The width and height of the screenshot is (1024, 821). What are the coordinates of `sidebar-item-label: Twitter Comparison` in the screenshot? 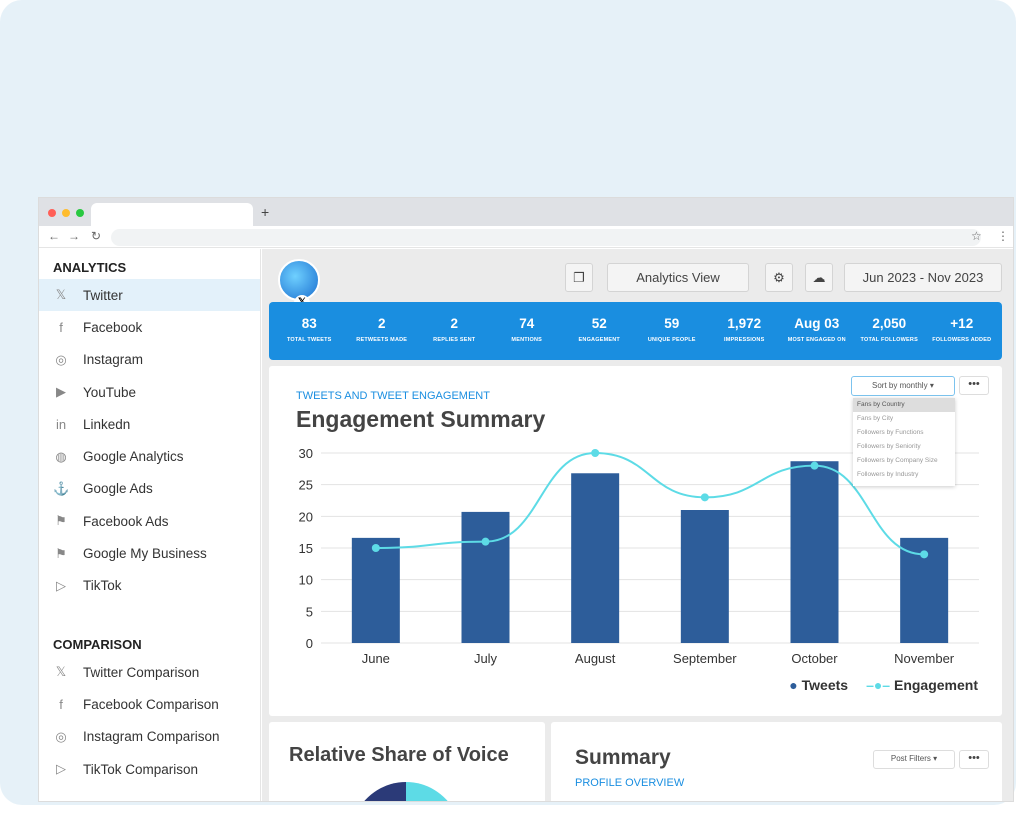 It's located at (141, 672).